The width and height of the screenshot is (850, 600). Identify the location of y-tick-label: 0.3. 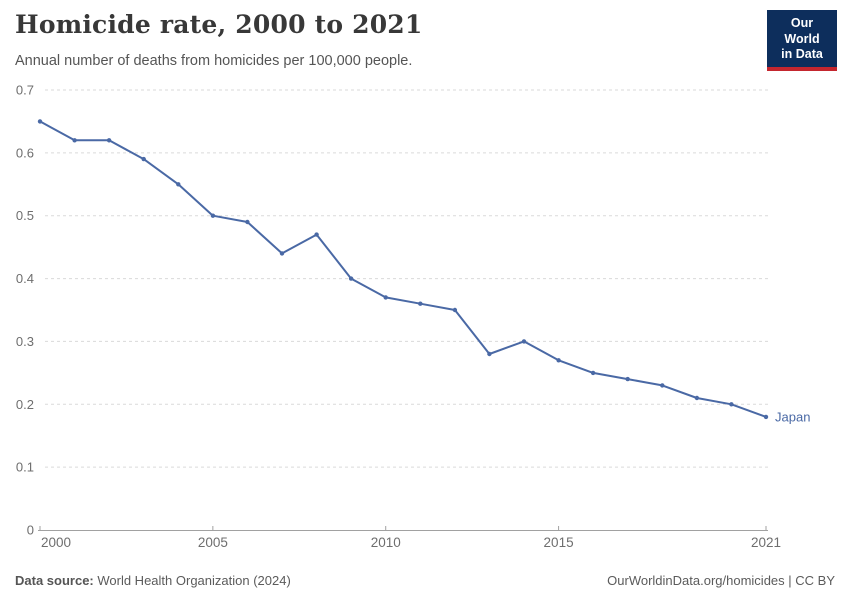
(25, 341).